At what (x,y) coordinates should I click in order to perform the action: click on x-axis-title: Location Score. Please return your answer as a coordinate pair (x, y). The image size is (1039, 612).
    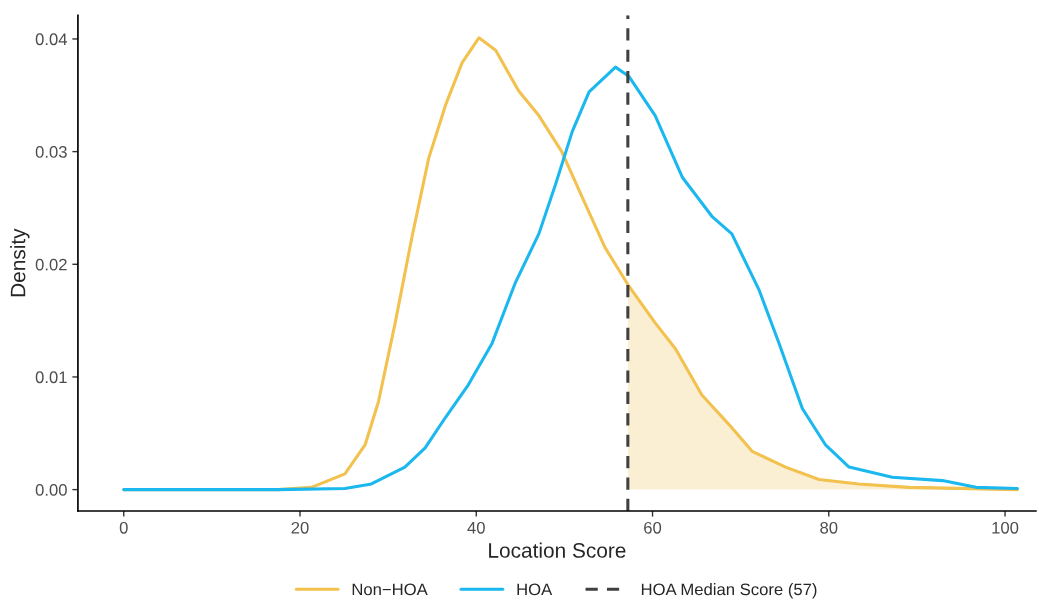
    Looking at the image, I should click on (557, 550).